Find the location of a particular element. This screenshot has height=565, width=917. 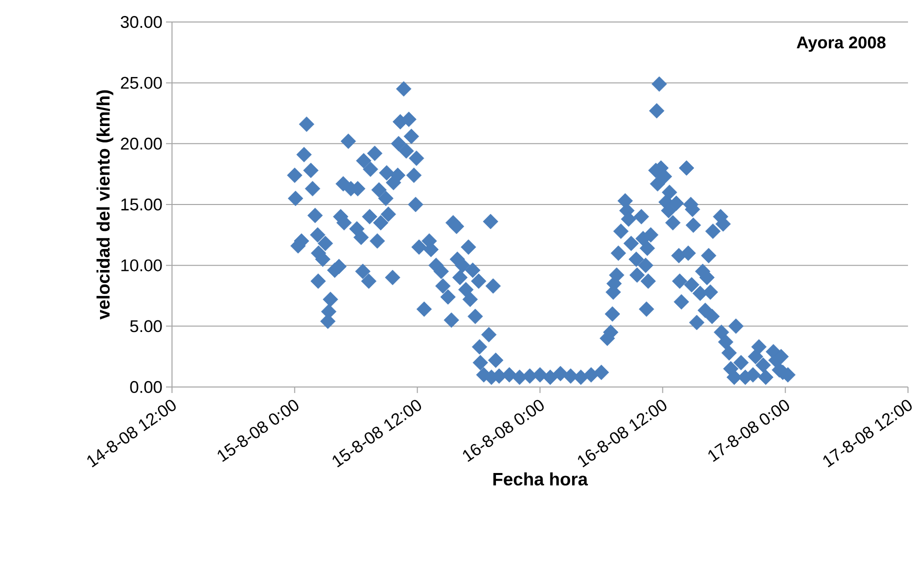

y-tick-label: 25.00 is located at coordinates (141, 82).